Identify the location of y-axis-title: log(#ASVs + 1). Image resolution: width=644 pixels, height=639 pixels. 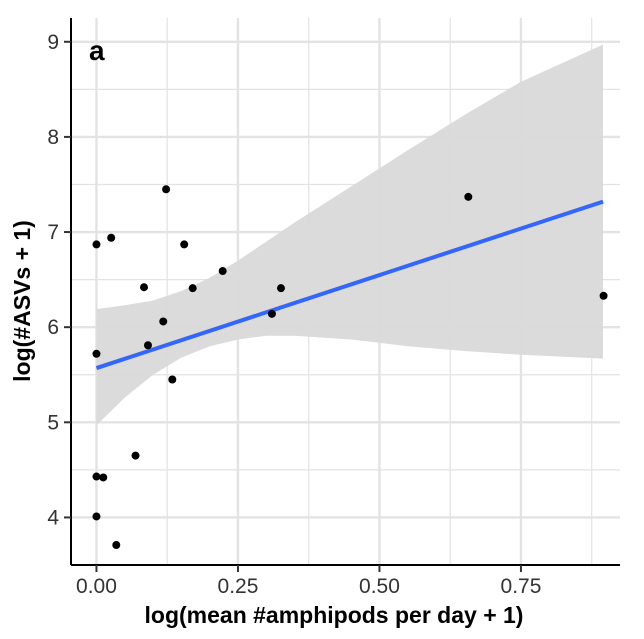
(22, 301).